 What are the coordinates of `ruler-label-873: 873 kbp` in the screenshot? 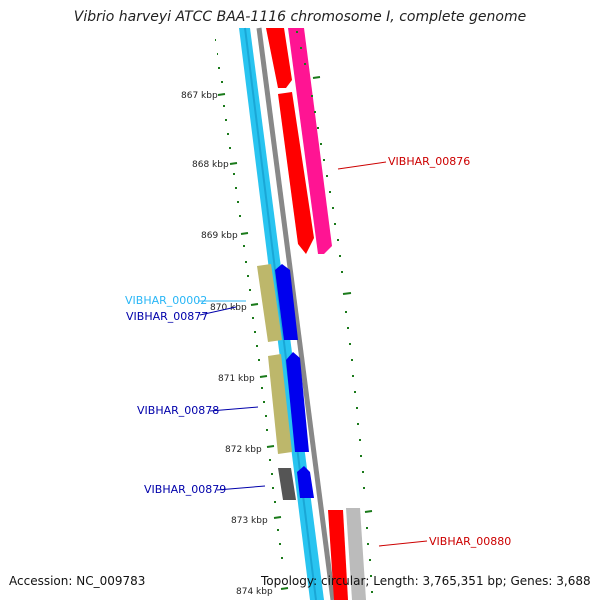 It's located at (249, 521).